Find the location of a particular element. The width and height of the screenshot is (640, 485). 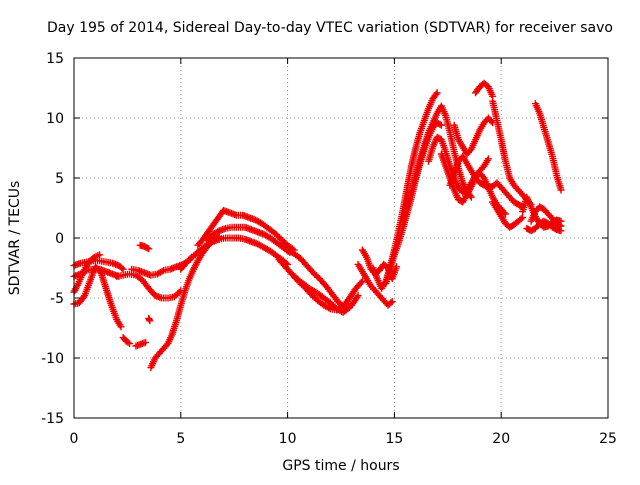

series-track-v is located at coordinates (437, 163).